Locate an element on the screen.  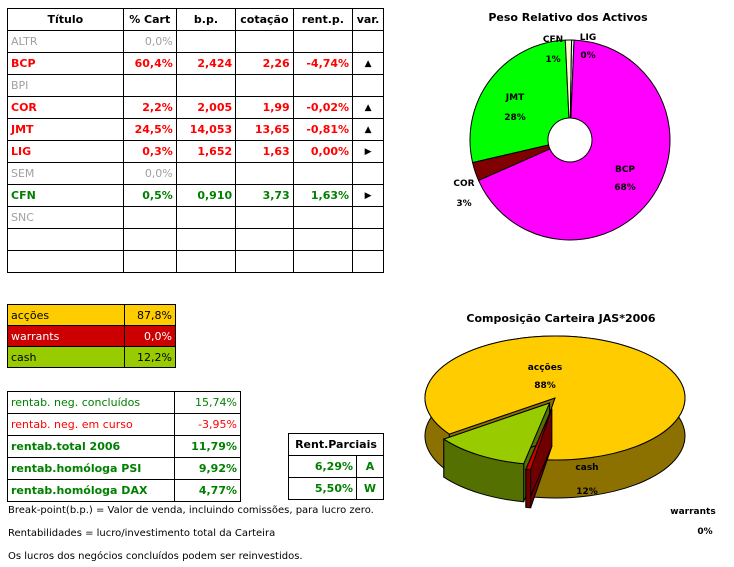
partial-returns-table: Rent.Parciais 6,29% A 5,50% W is located at coordinates (336, 466).